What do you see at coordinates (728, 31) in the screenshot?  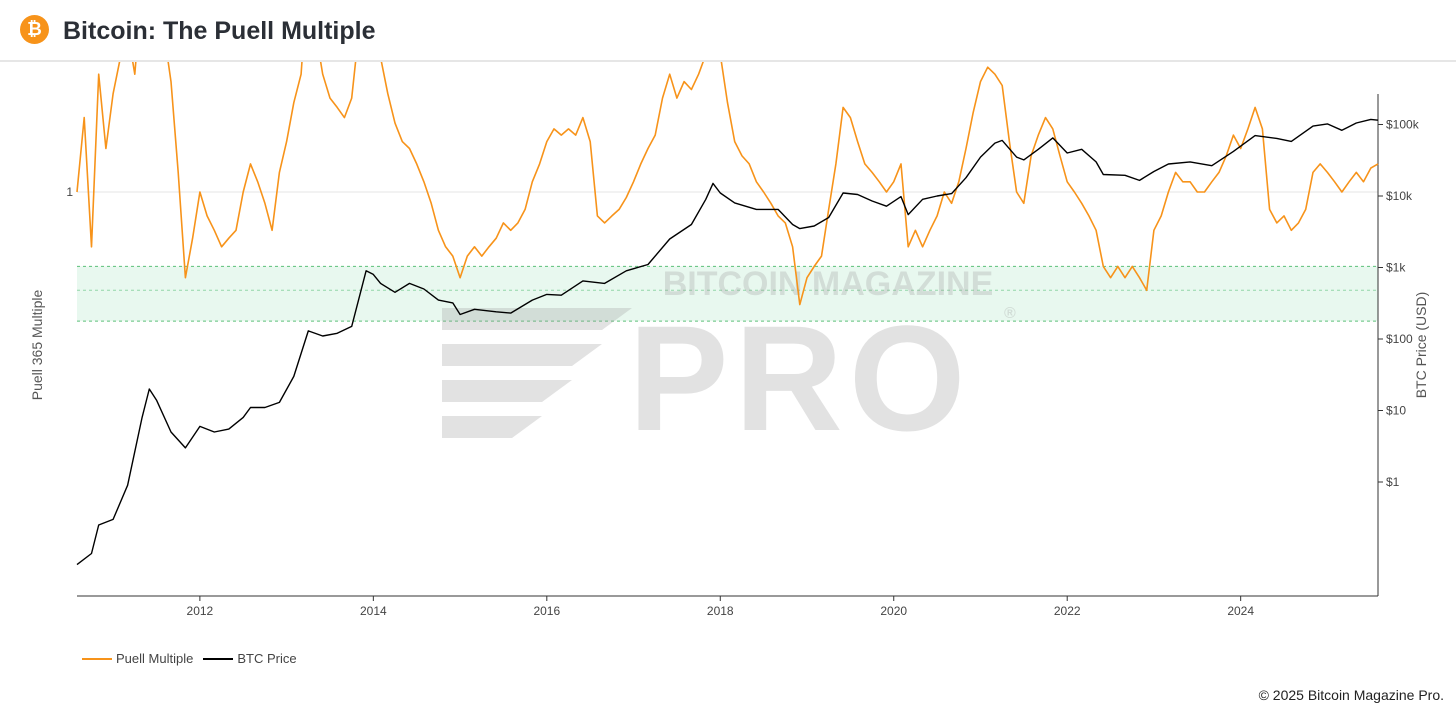 I see `chart-header: ₿ Bitcoin: The Puell Multiple` at bounding box center [728, 31].